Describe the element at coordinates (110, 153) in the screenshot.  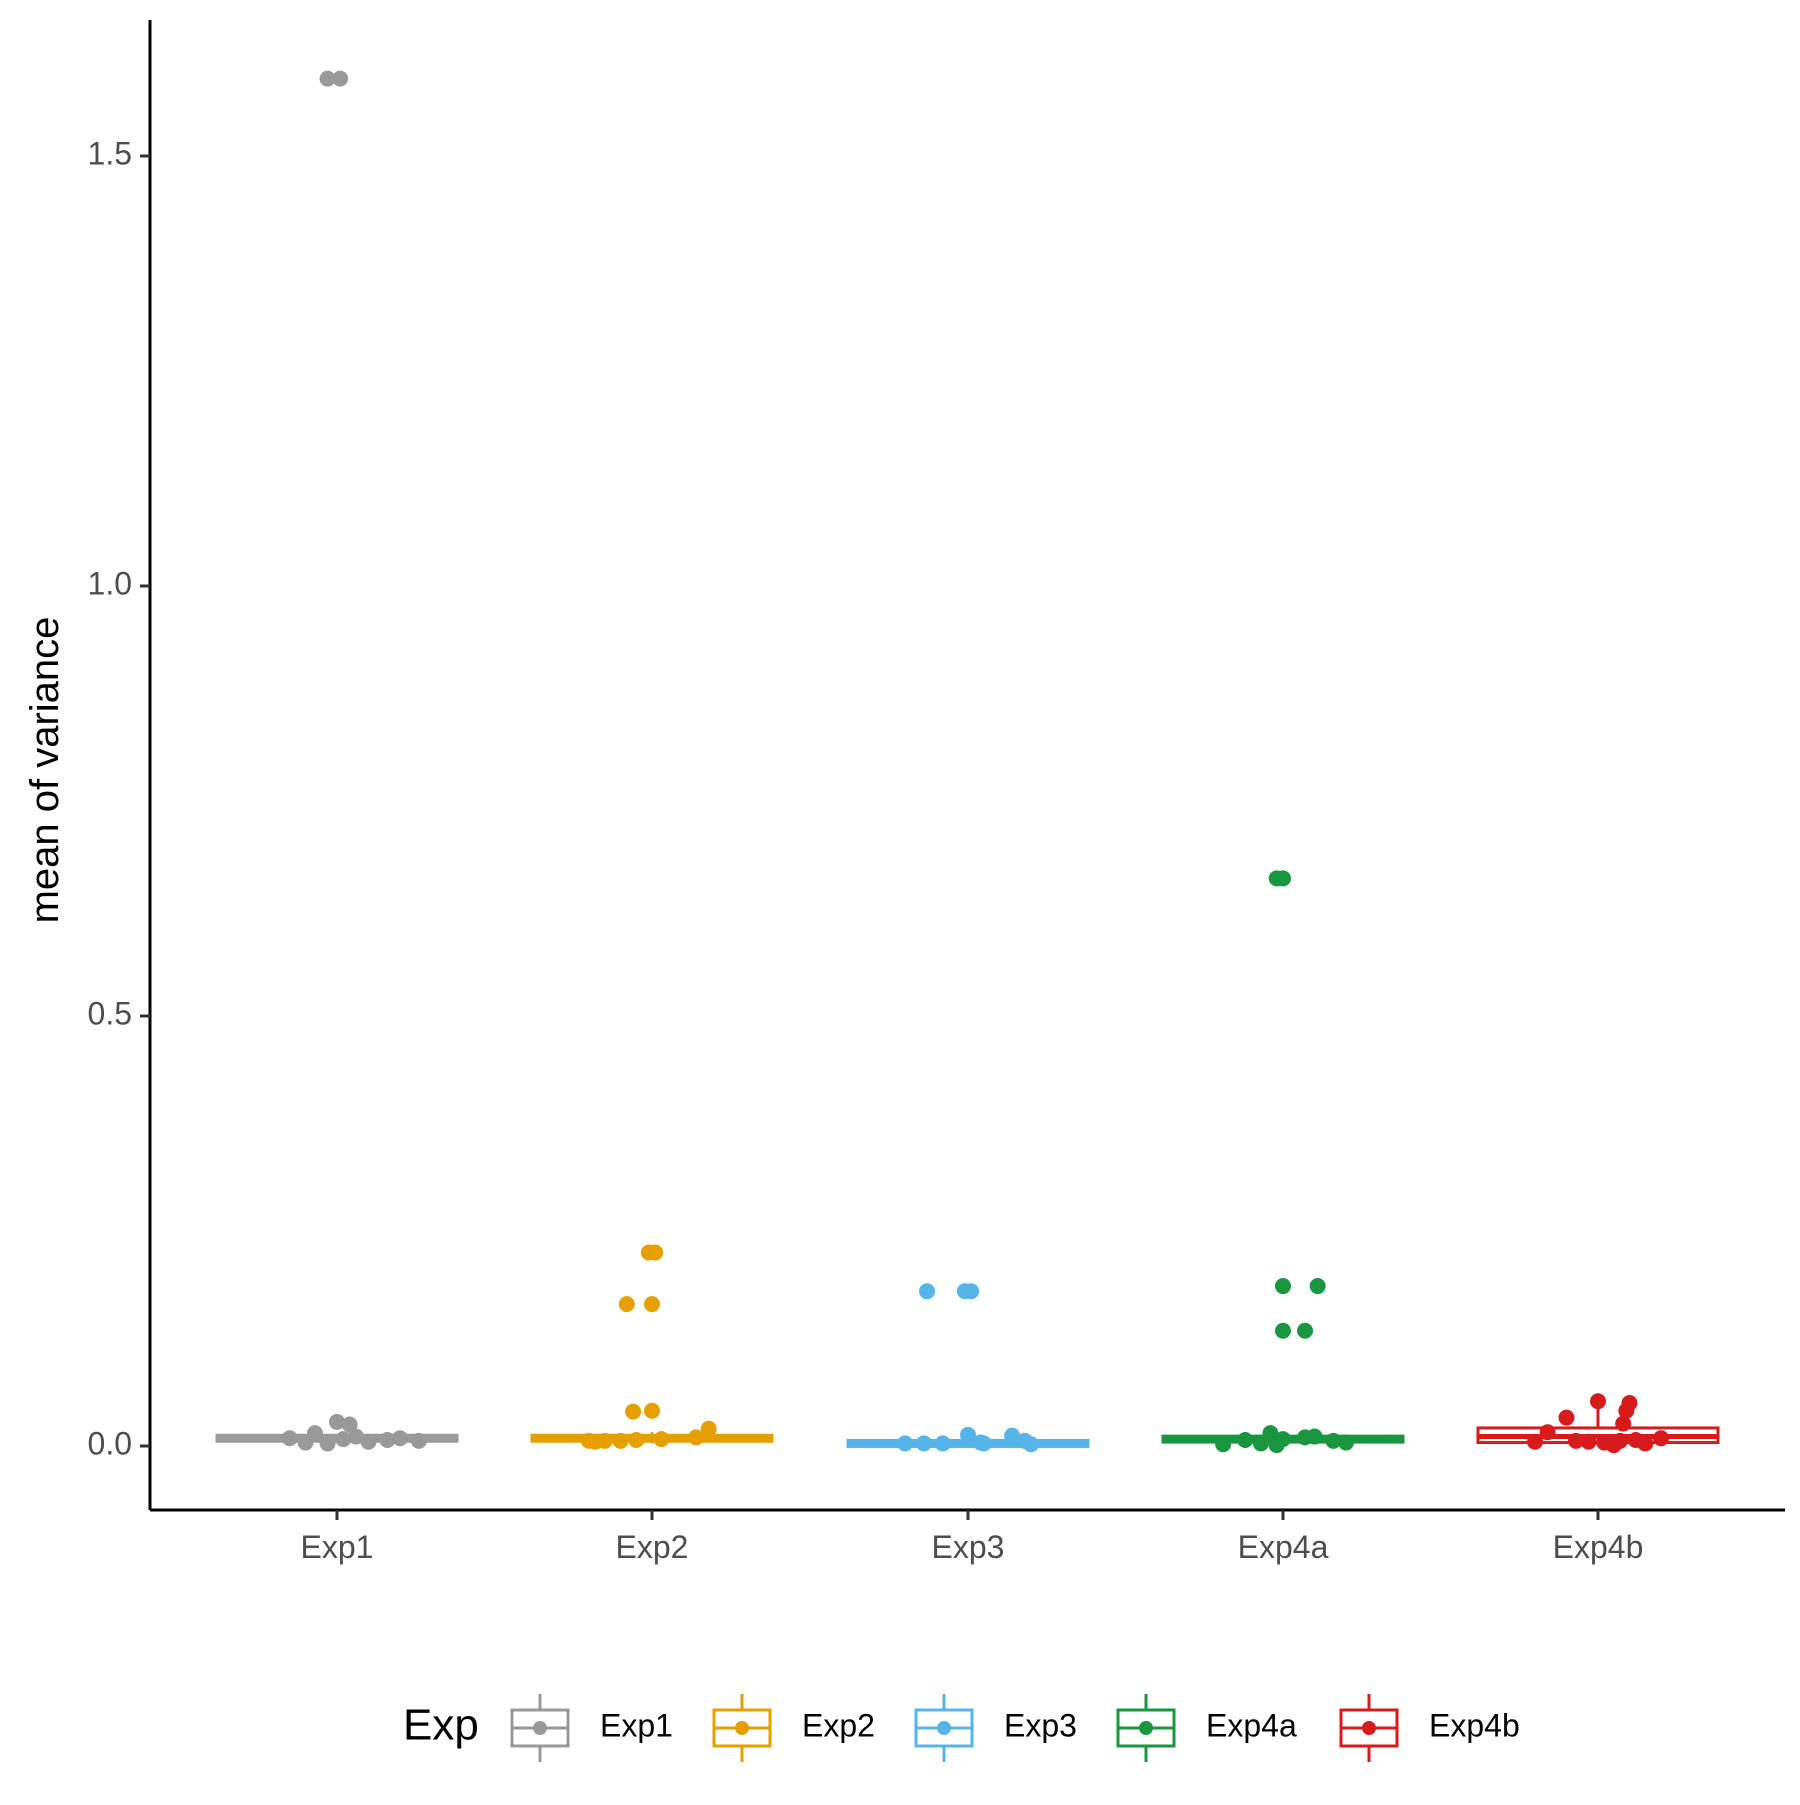
I see `y-tick-label: 1.5` at that location.